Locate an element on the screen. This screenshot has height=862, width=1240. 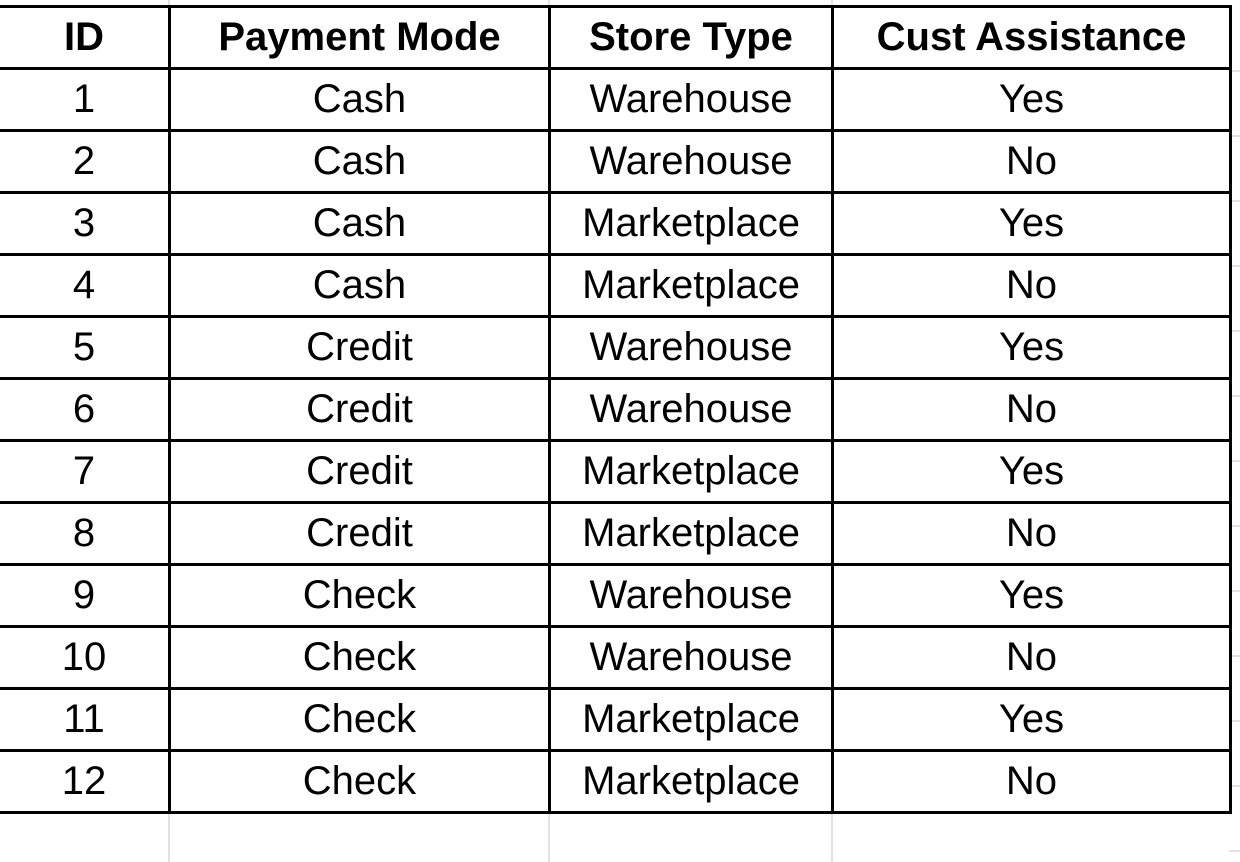
table-row: 1 Cash Warehouse Yes is located at coordinates (616, 99).